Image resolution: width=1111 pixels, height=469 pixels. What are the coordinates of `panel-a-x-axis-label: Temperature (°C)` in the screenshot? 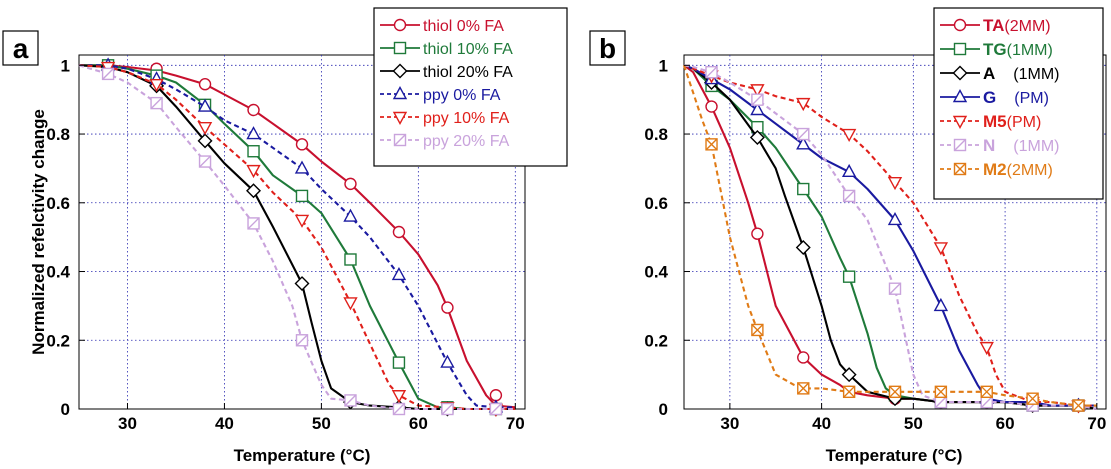 It's located at (302, 455).